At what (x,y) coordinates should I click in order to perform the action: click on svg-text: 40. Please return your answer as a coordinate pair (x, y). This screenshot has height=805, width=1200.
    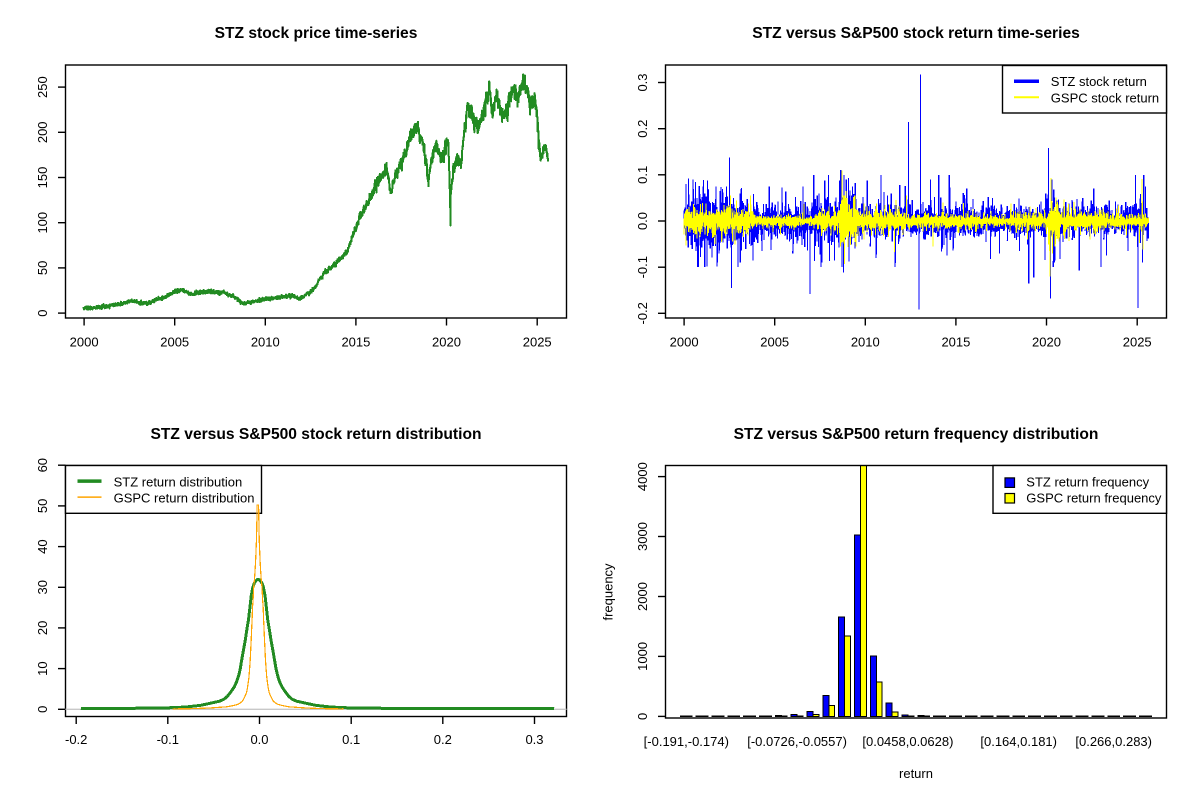
    Looking at the image, I should click on (42, 546).